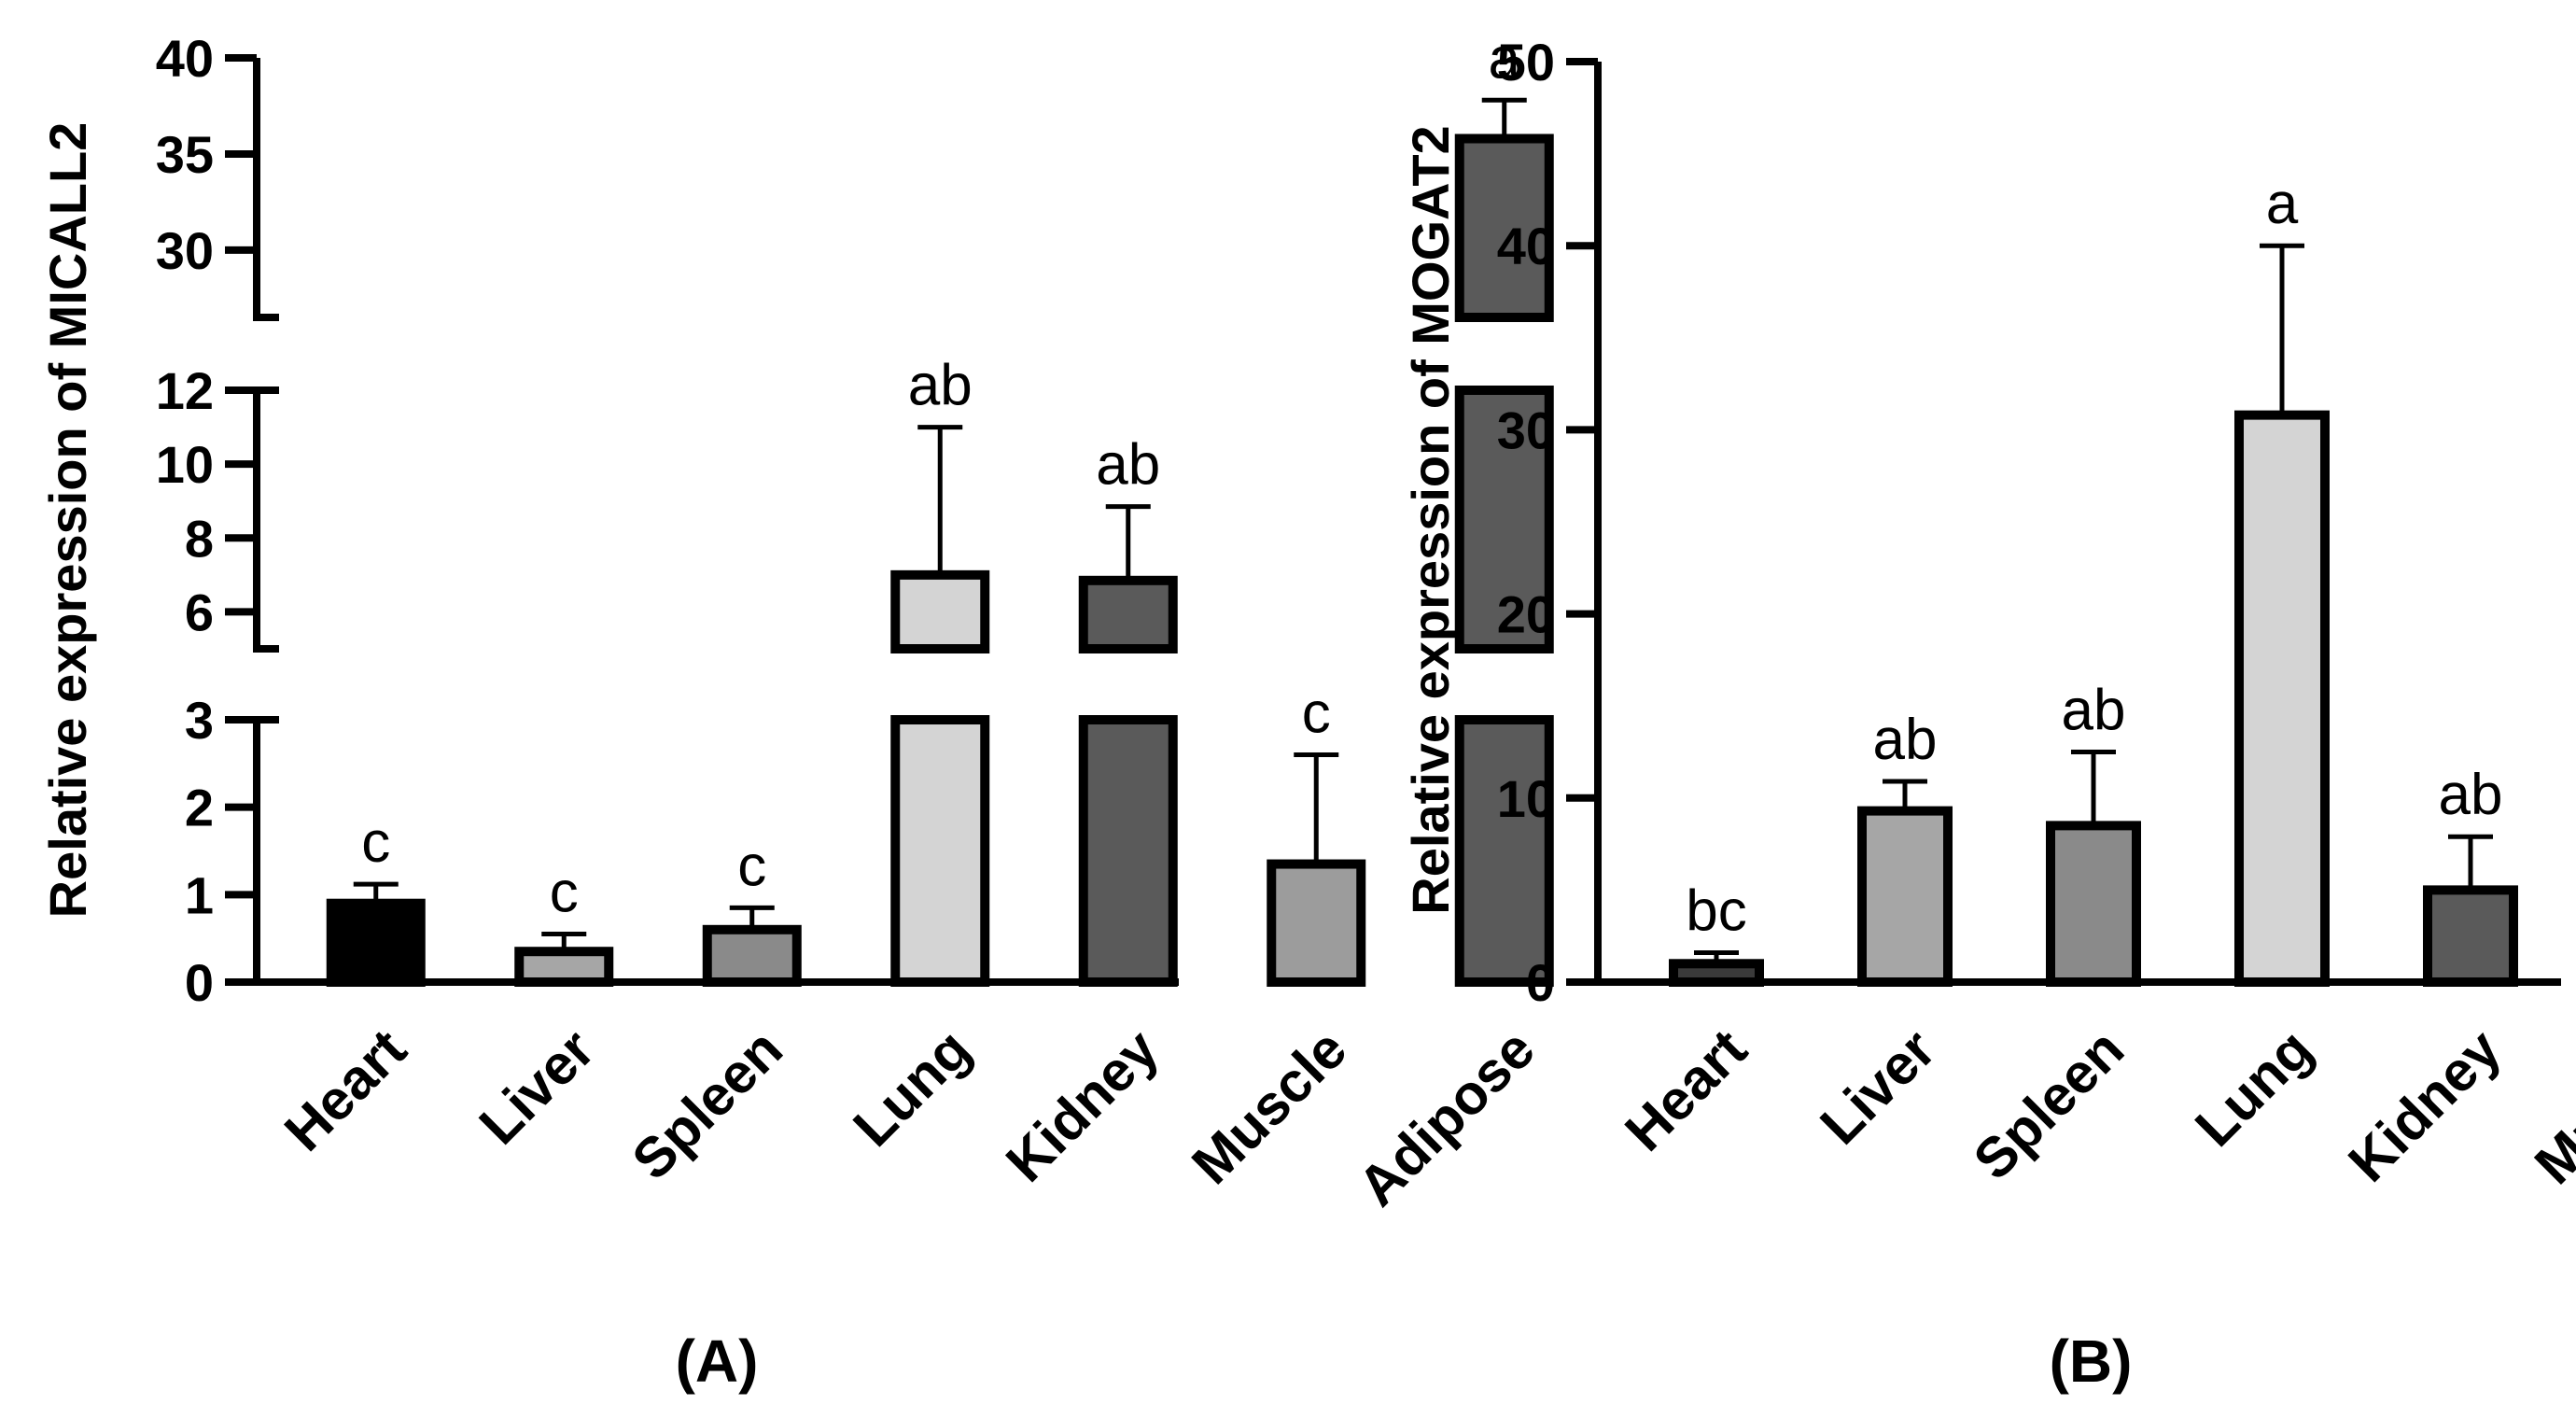 The image size is (2576, 1419). Describe the element at coordinates (185, 155) in the screenshot. I see `panel-a-y-tick-label: 35` at that location.